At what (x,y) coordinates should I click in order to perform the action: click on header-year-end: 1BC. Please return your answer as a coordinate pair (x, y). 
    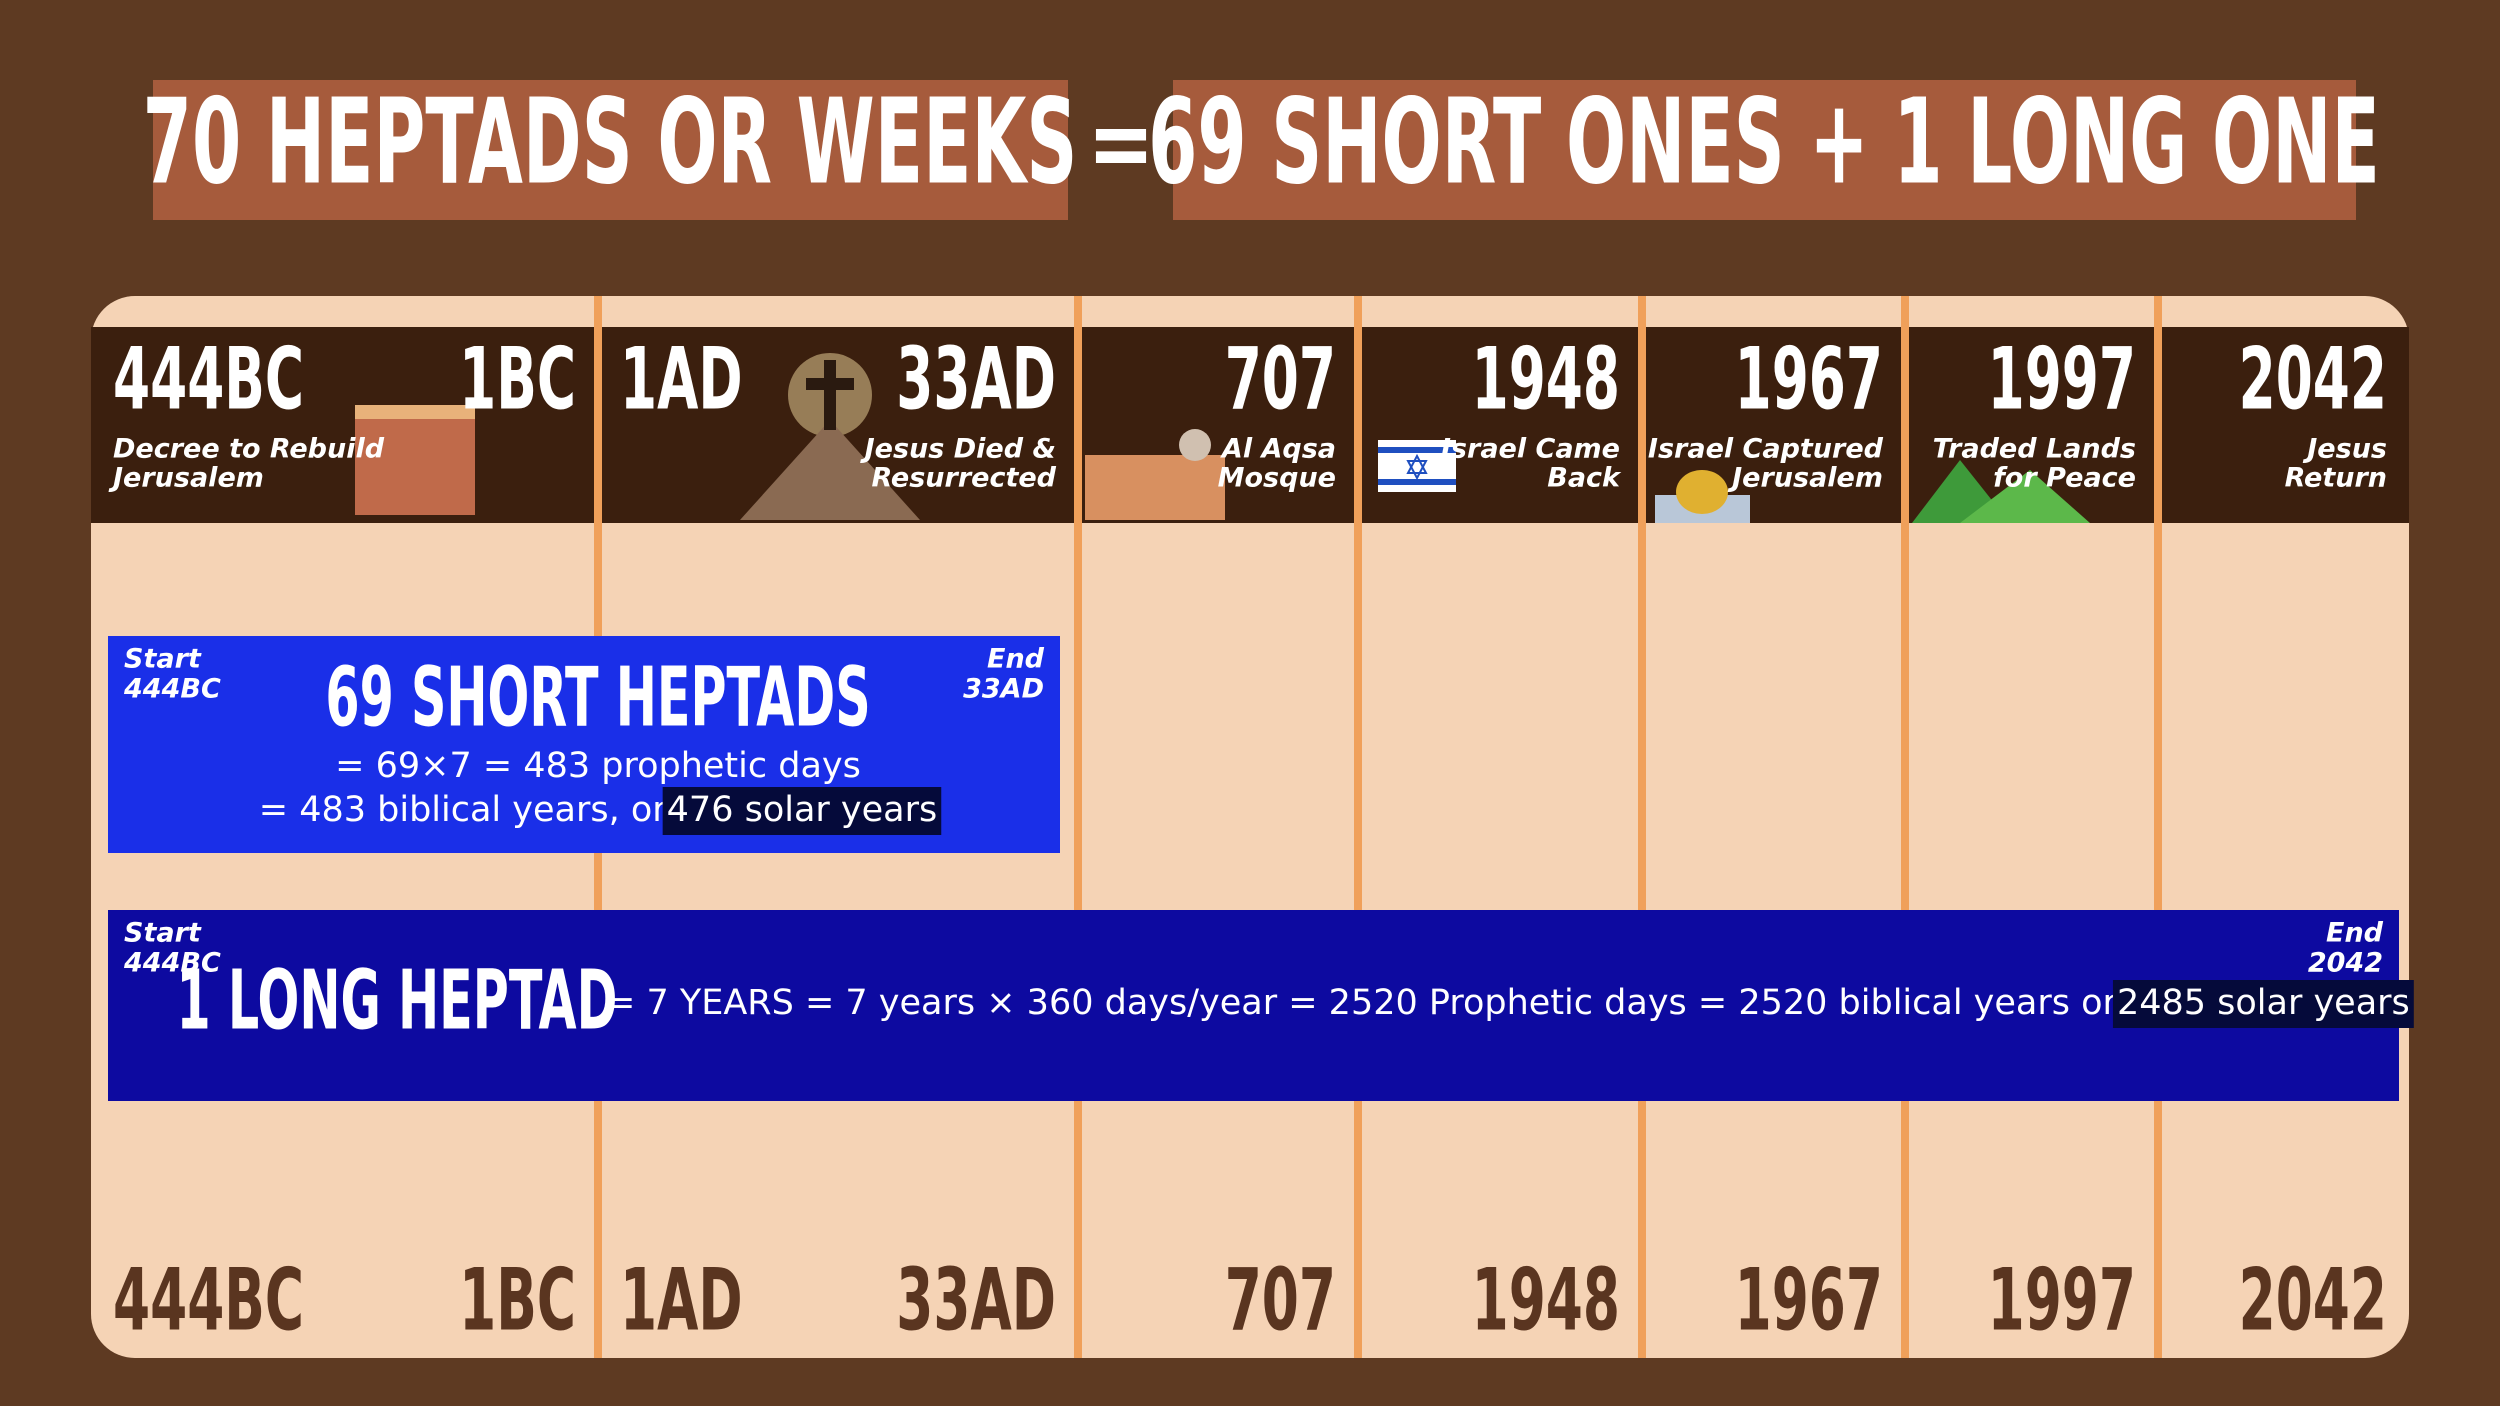
    Looking at the image, I should click on (517, 379).